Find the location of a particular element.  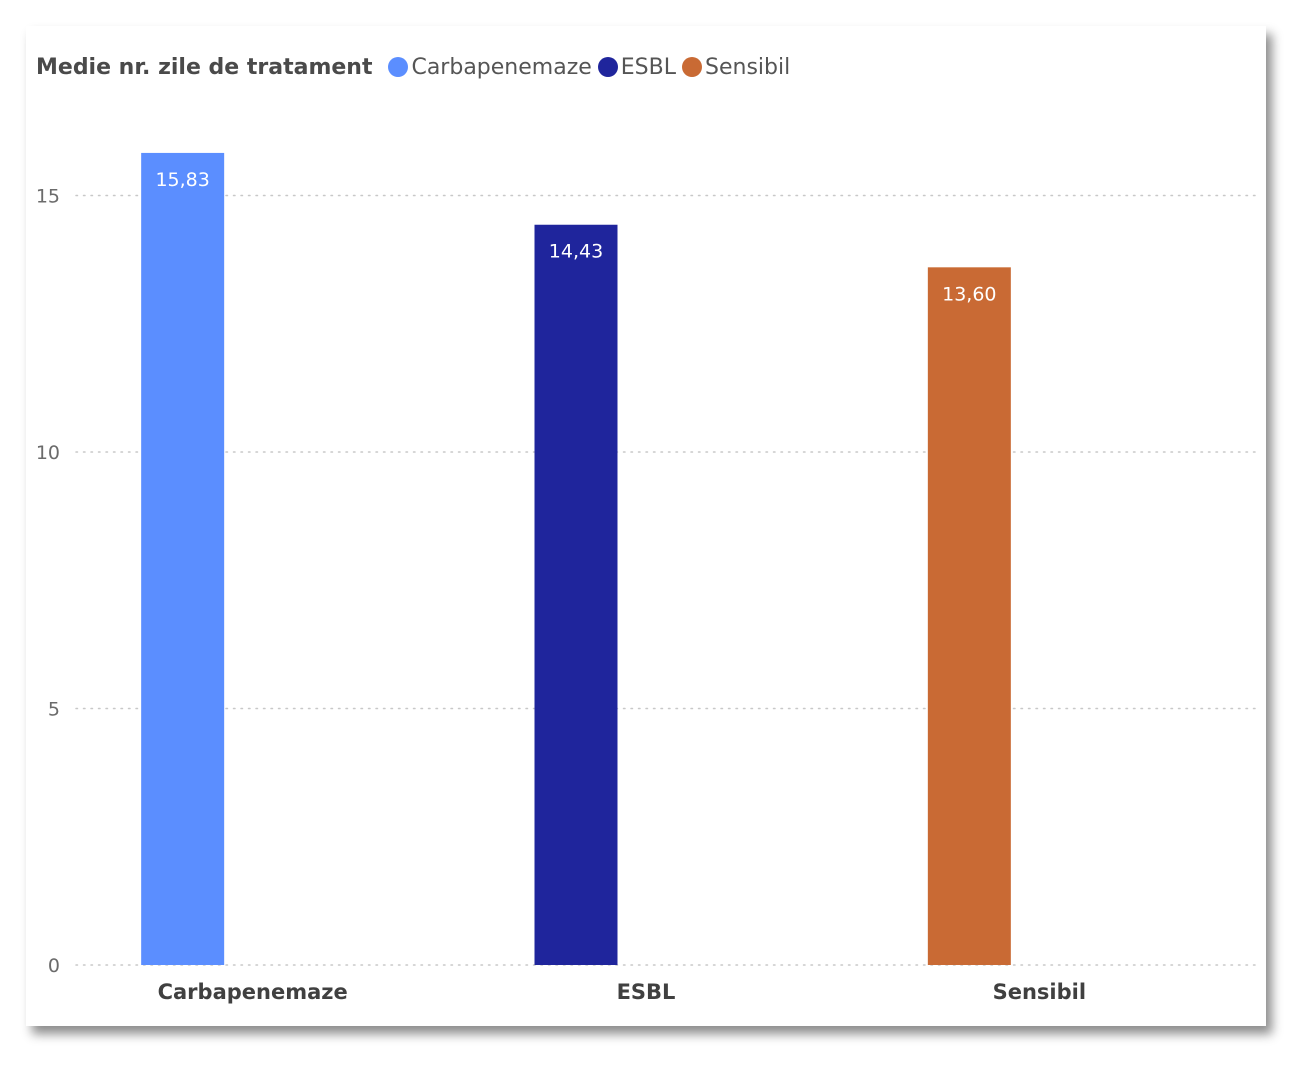

data-label-esbl: 14,43 is located at coordinates (576, 252).